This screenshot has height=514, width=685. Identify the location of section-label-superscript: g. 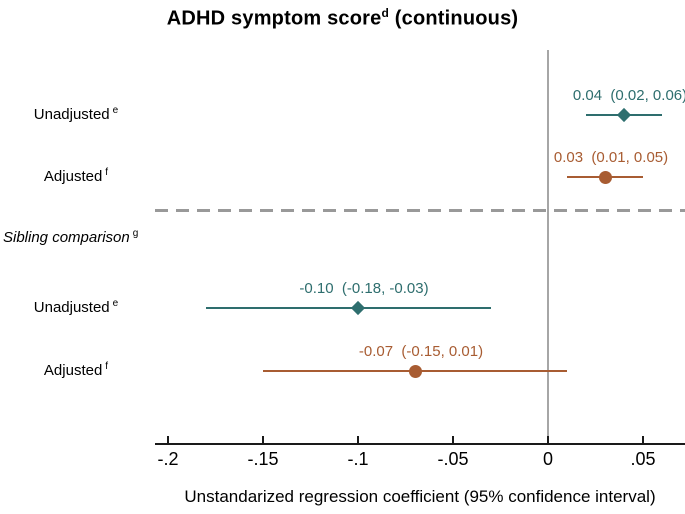
(135, 233).